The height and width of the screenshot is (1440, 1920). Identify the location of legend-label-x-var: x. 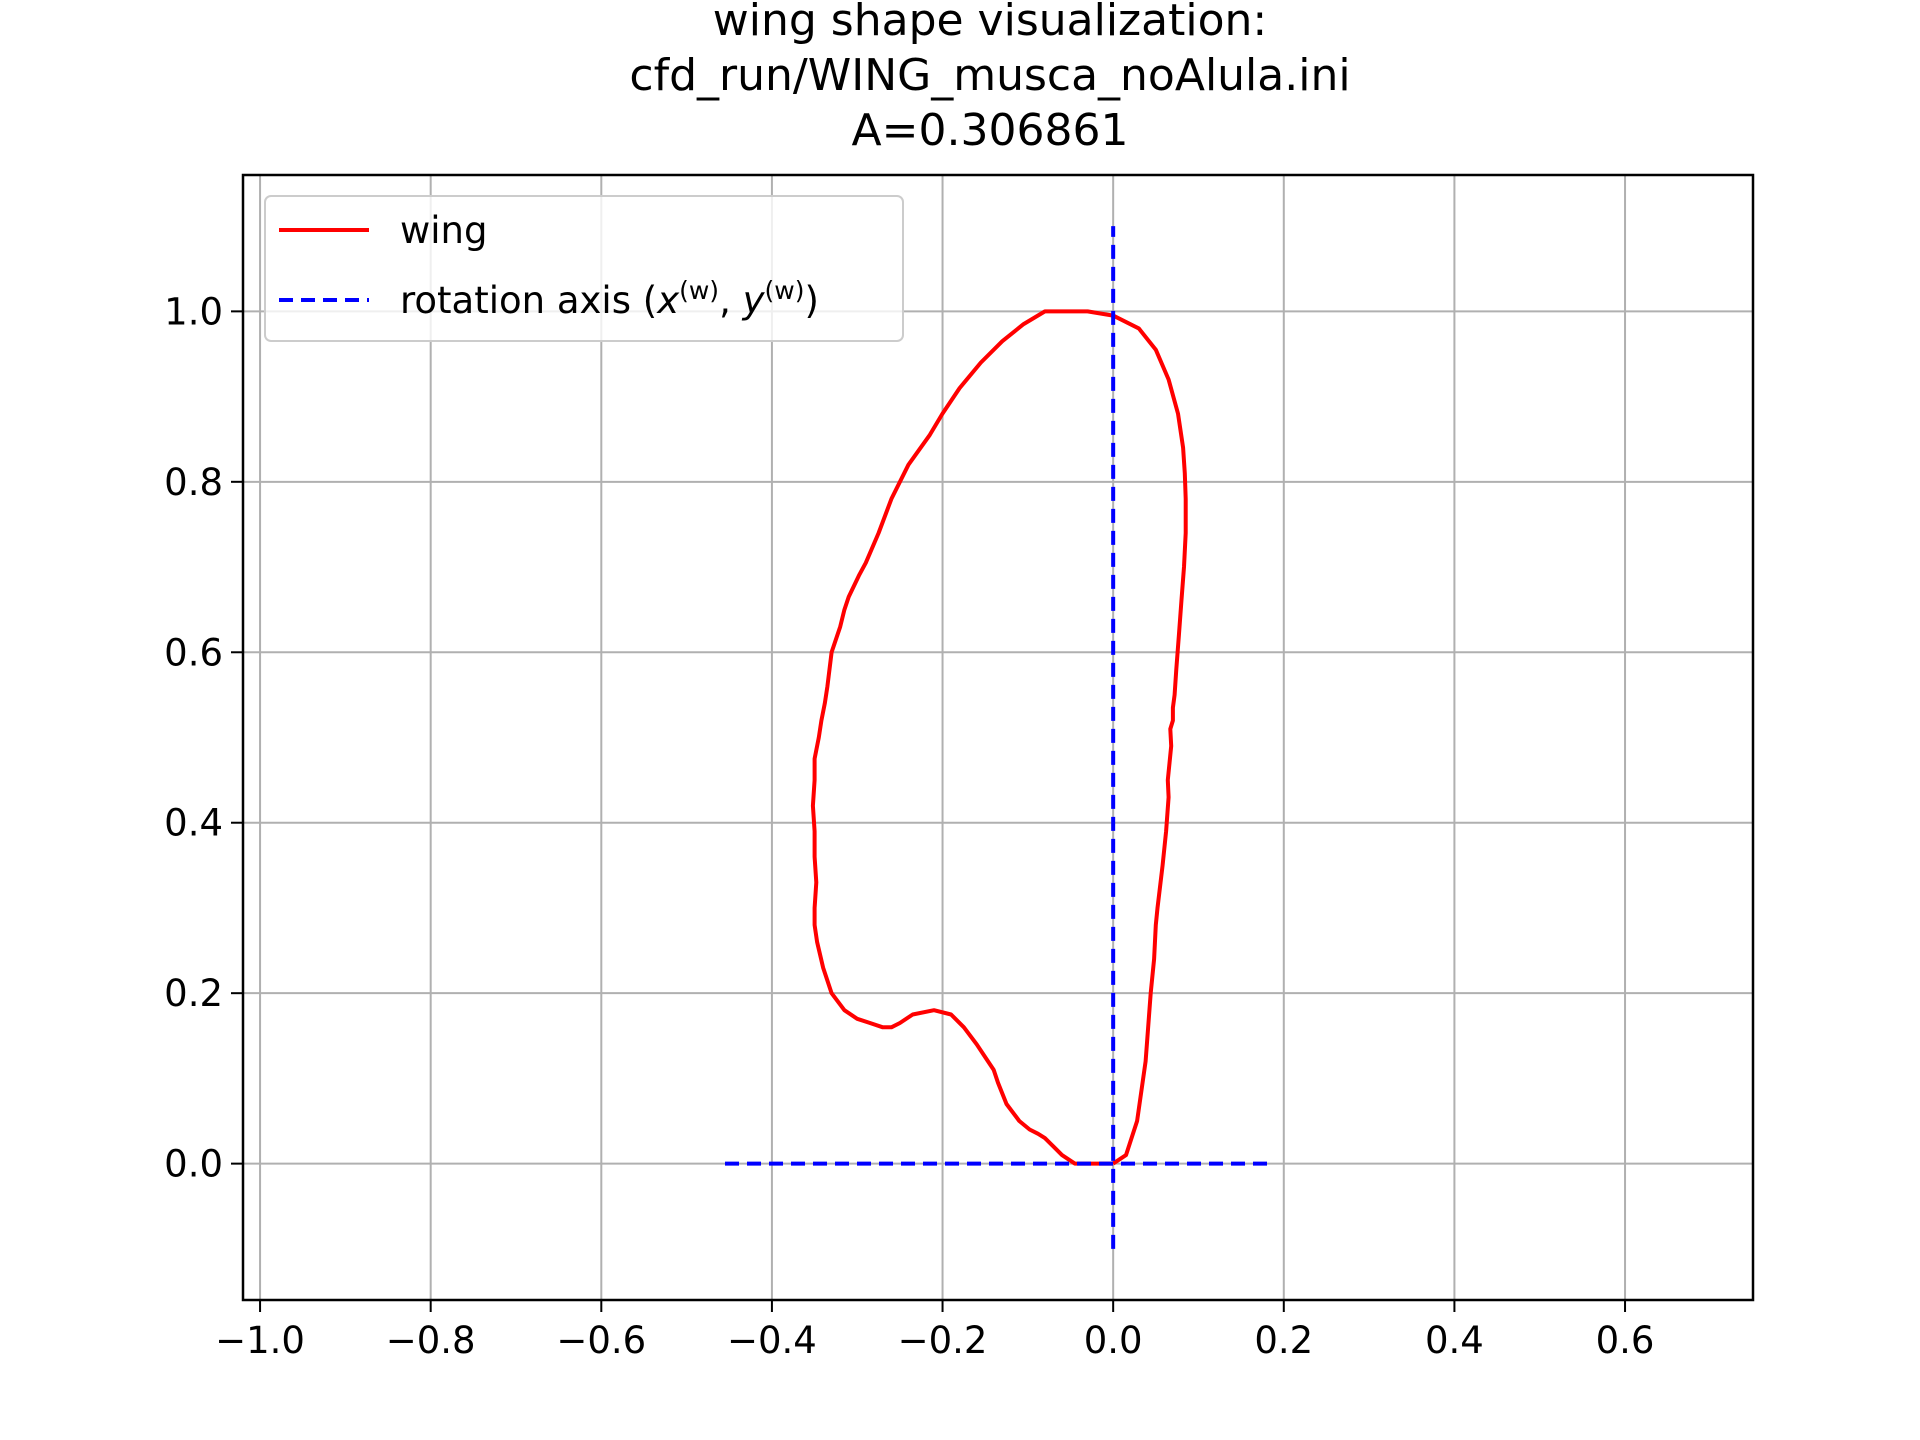
(668, 300).